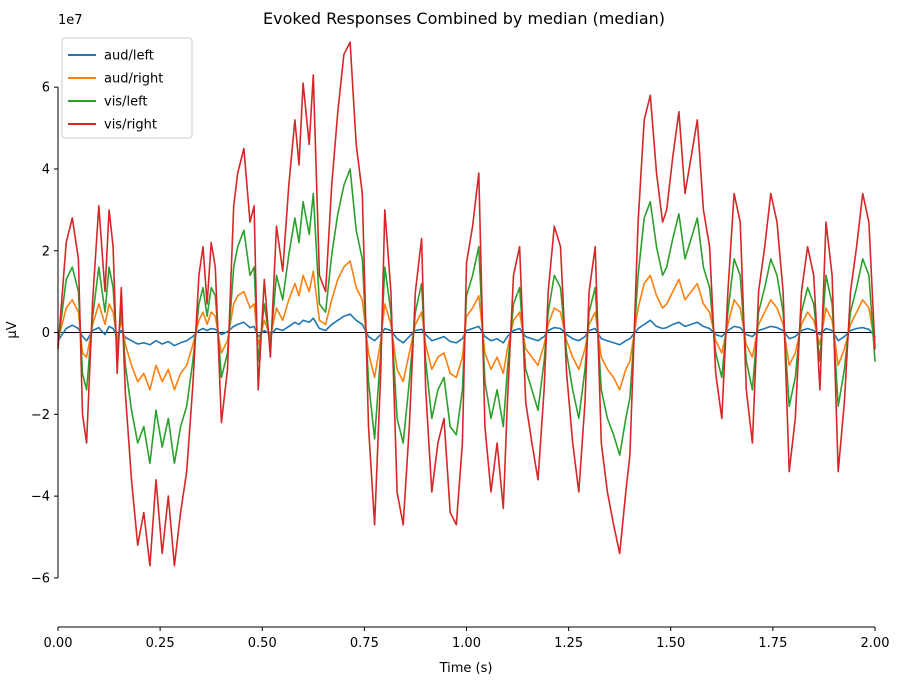  I want to click on y-tick-label: −4, so click(40, 497).